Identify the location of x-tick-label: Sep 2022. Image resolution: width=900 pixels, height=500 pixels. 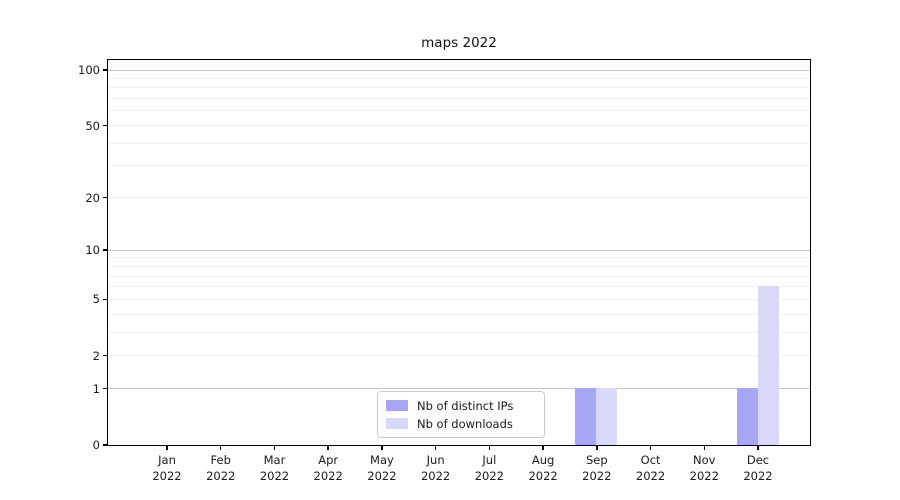
(597, 468).